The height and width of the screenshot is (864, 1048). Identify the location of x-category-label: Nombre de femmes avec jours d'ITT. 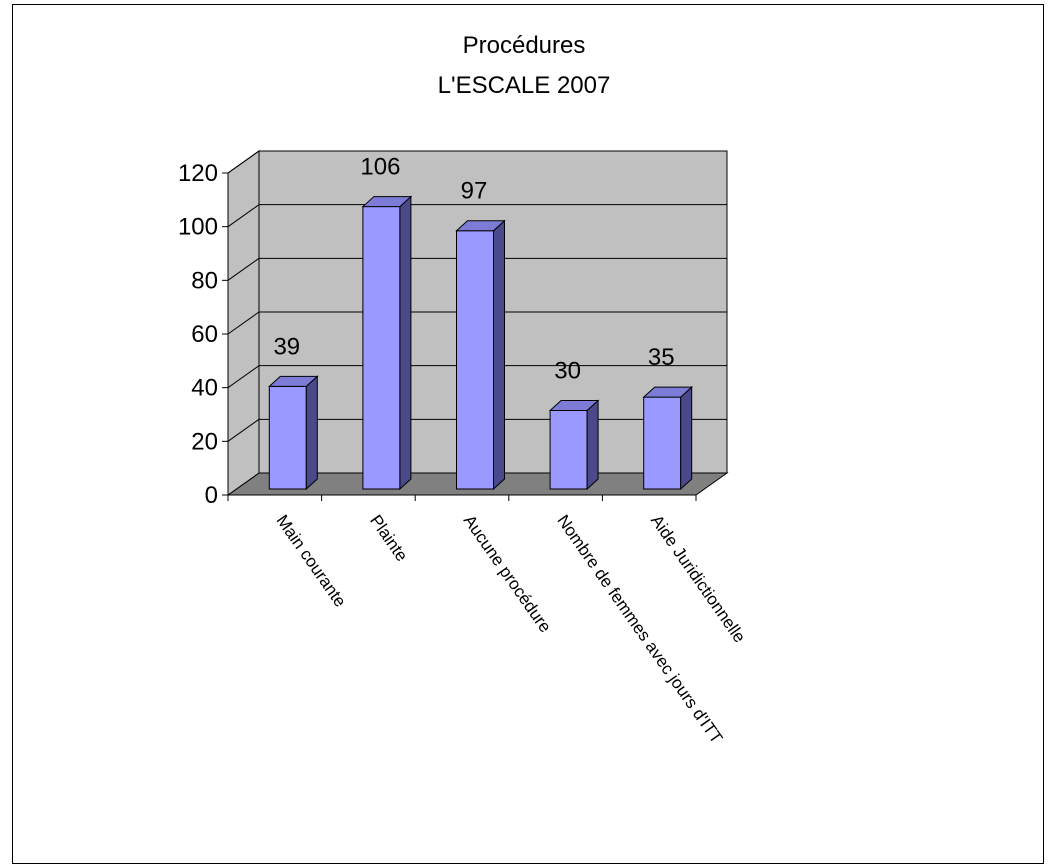
(639, 629).